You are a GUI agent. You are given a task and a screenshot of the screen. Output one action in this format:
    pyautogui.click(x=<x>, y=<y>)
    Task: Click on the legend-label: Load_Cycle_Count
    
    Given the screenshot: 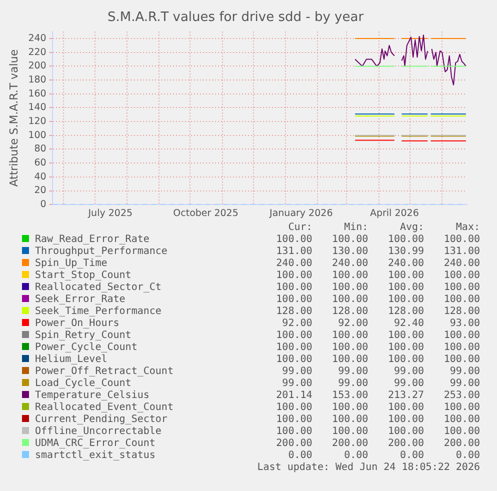 What is the action you would take?
    pyautogui.click(x=83, y=384)
    